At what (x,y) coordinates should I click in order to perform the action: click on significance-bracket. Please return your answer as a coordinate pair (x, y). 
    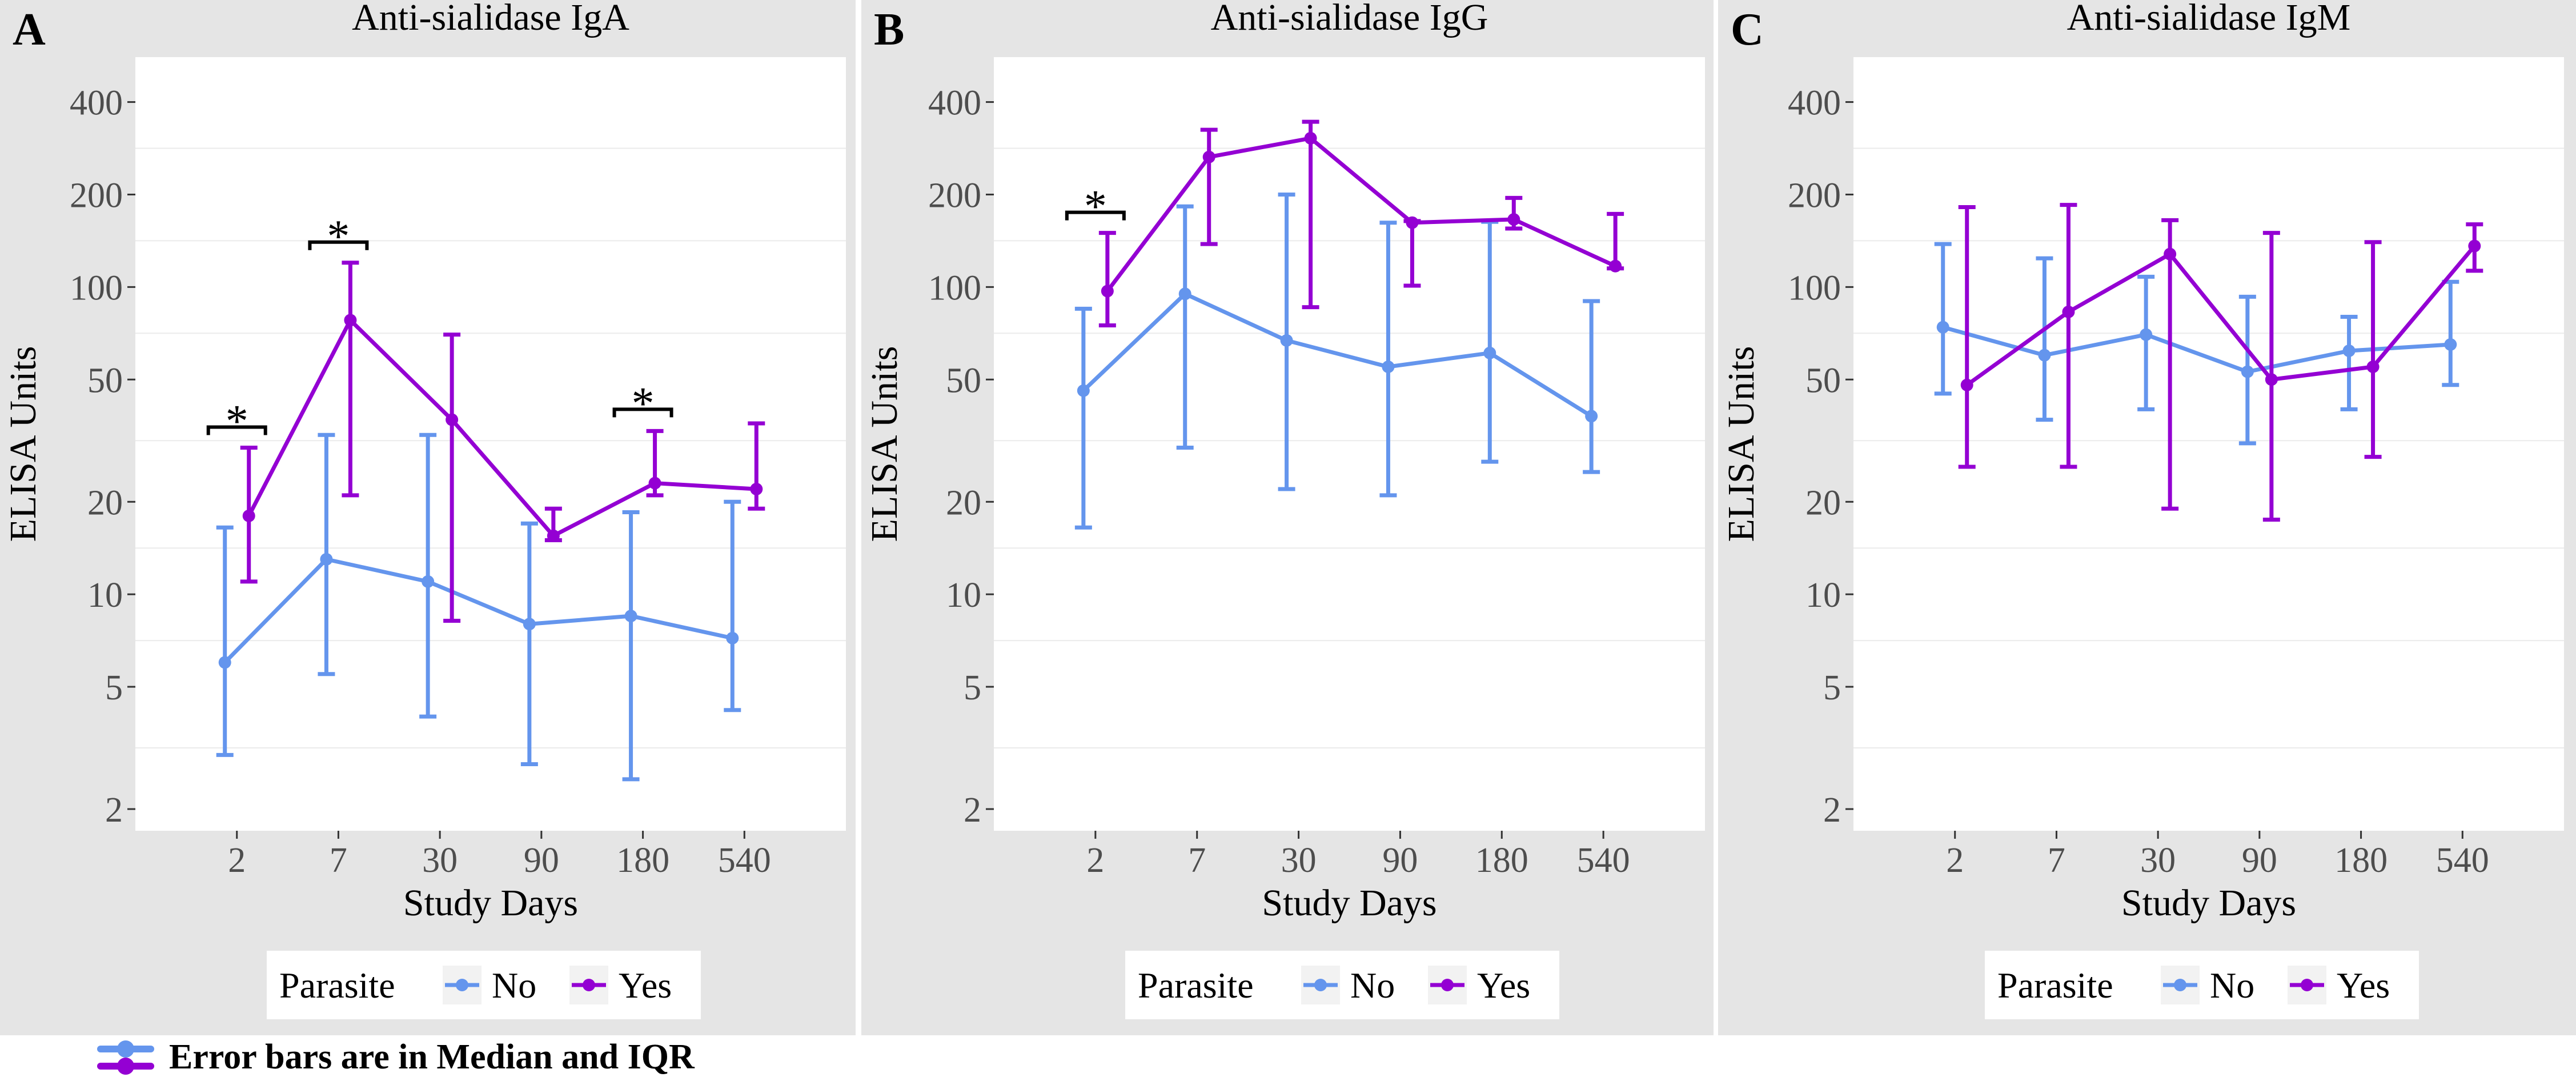
    Looking at the image, I should click on (236, 430).